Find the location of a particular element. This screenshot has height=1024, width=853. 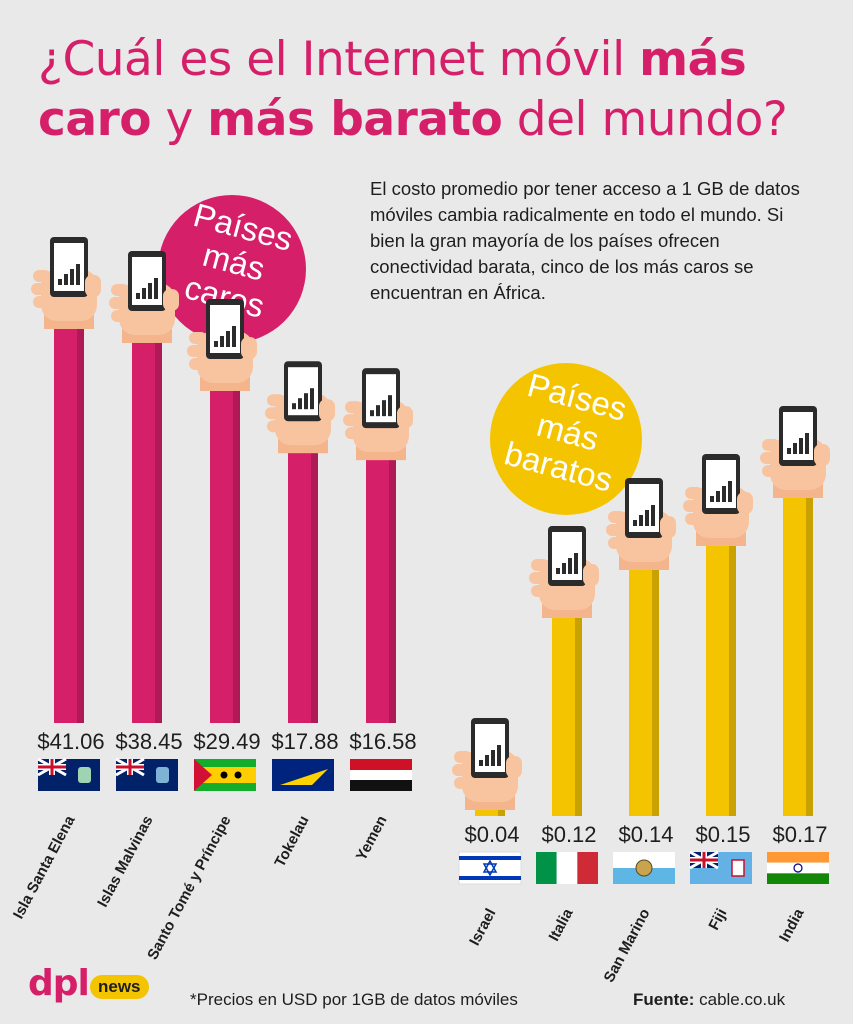

dpl-news-logo: dpl news is located at coordinates (98, 988).